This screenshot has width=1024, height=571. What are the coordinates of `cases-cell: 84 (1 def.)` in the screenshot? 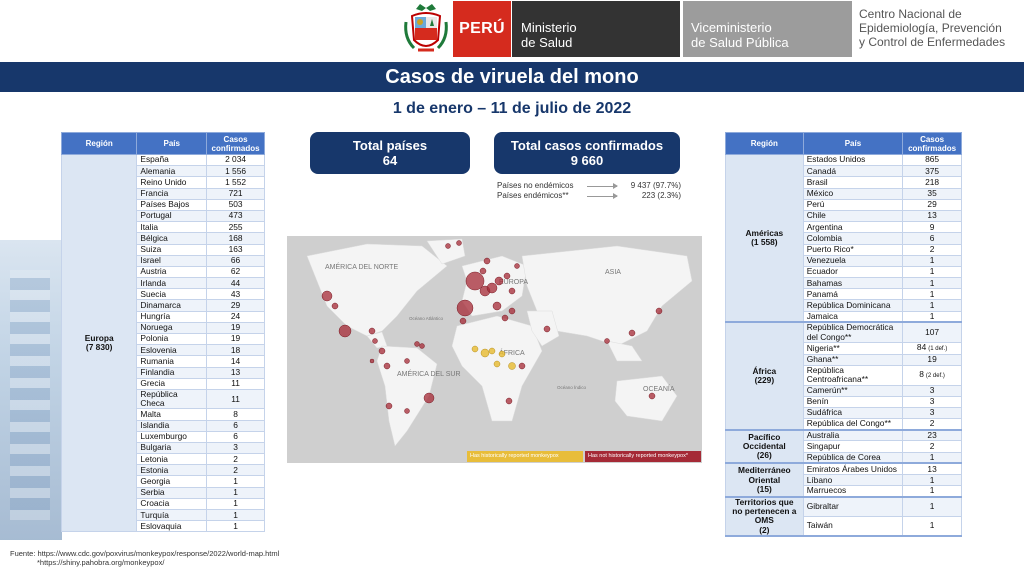 It's located at (932, 348).